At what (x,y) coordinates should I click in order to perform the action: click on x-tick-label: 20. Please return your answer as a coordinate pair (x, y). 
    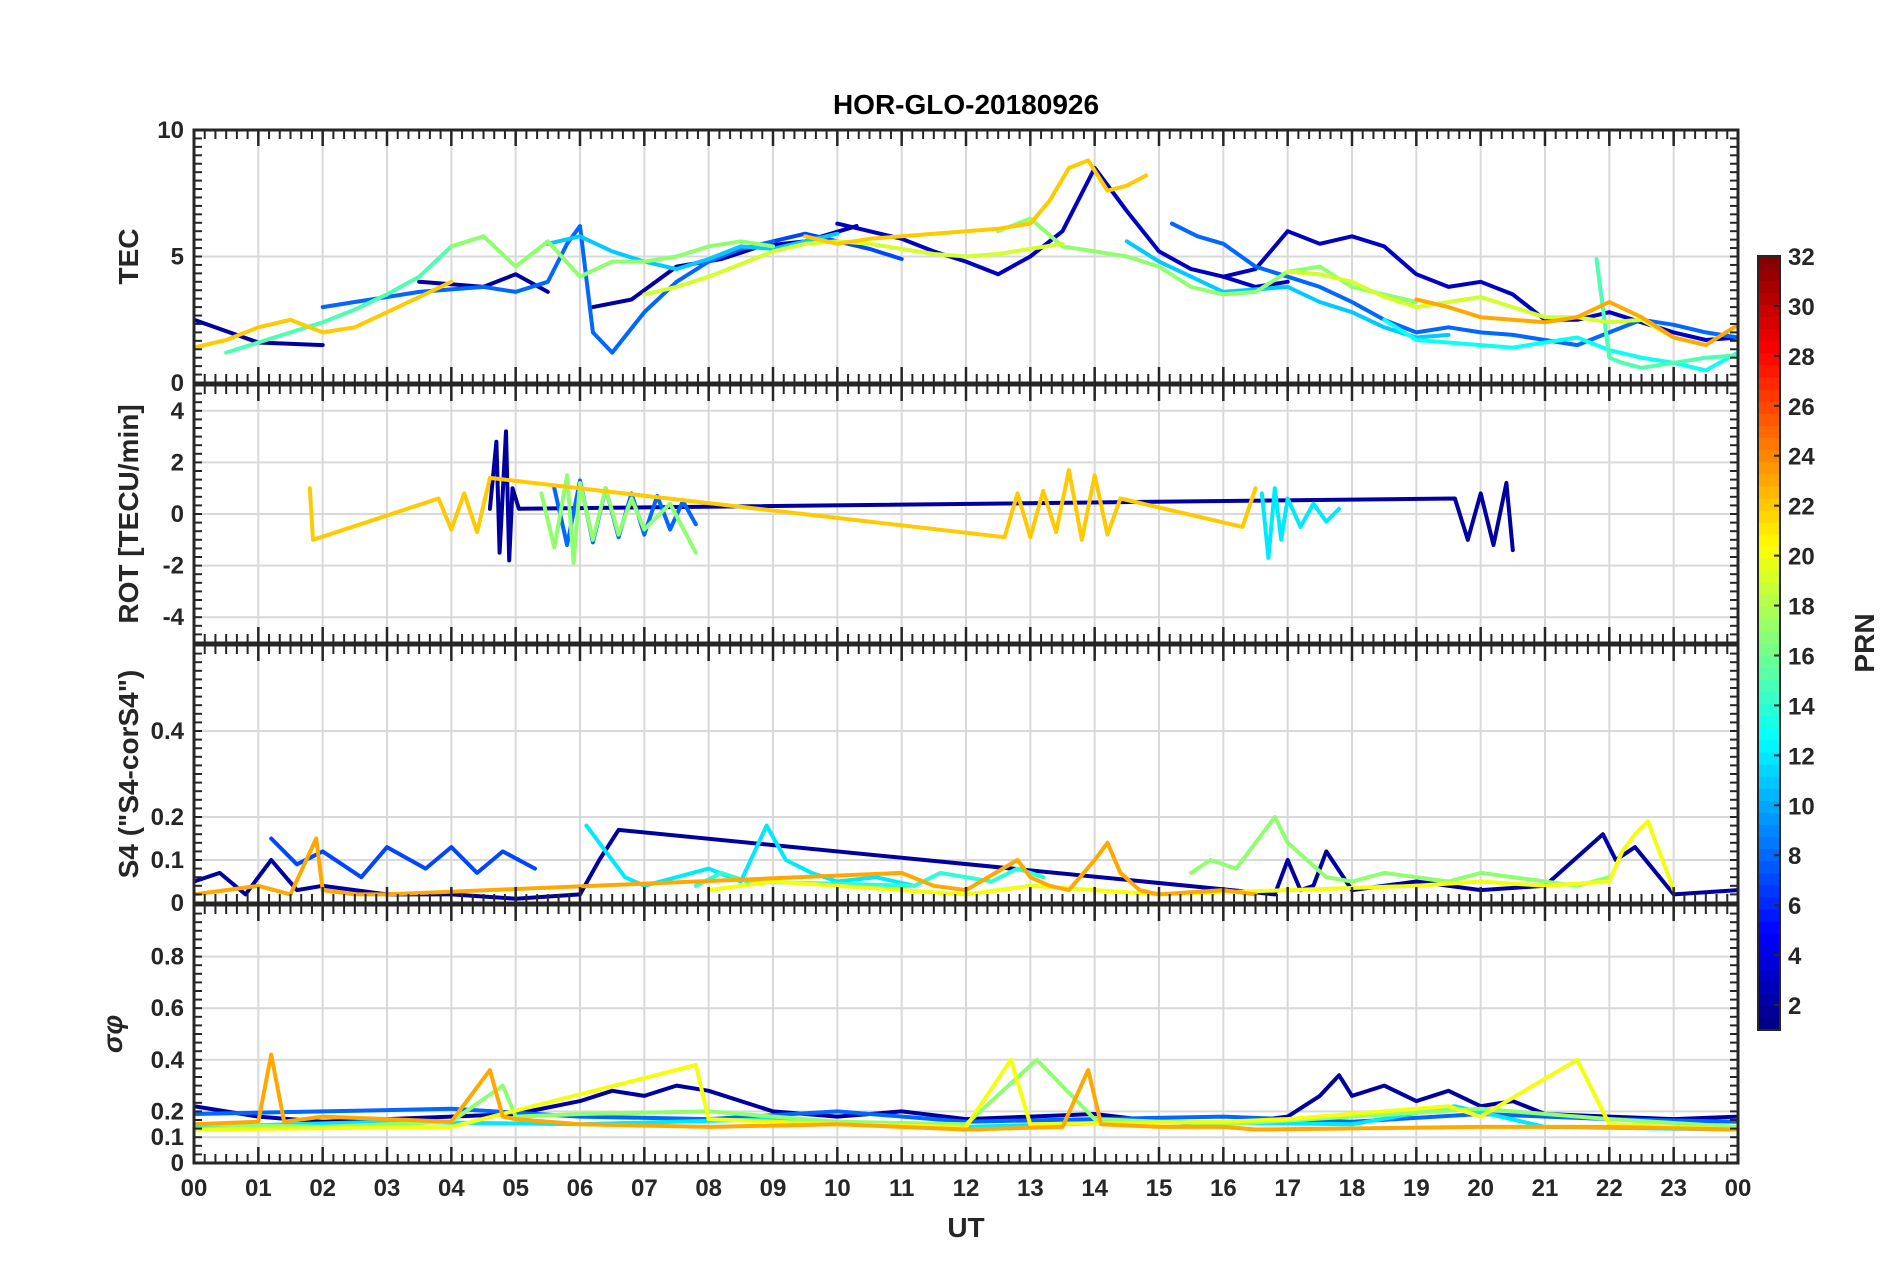
    Looking at the image, I should click on (1480, 1188).